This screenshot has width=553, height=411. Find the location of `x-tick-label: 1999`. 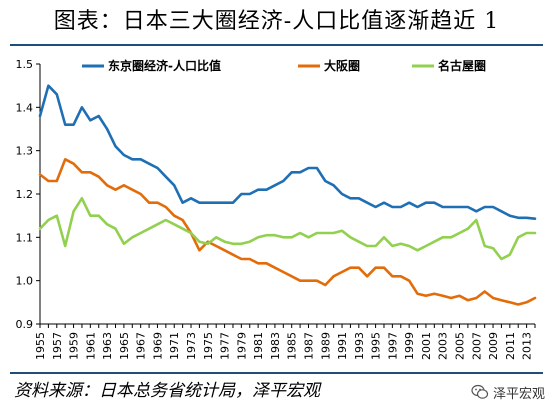

x-tick-label: 1999 is located at coordinates (409, 346).